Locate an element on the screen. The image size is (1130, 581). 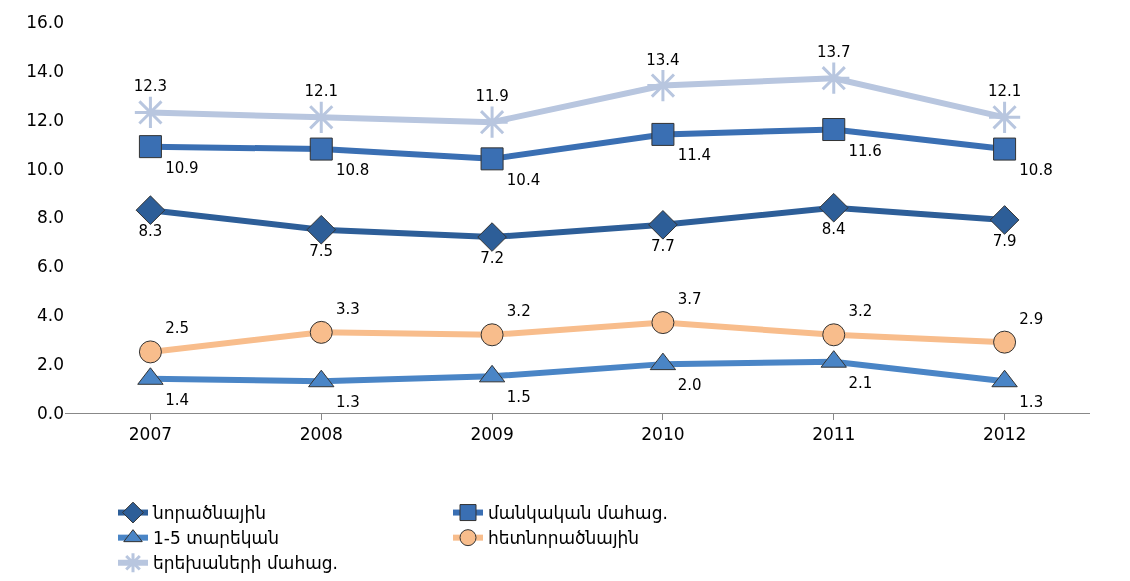
x-tick-label: 2009 is located at coordinates (492, 434).